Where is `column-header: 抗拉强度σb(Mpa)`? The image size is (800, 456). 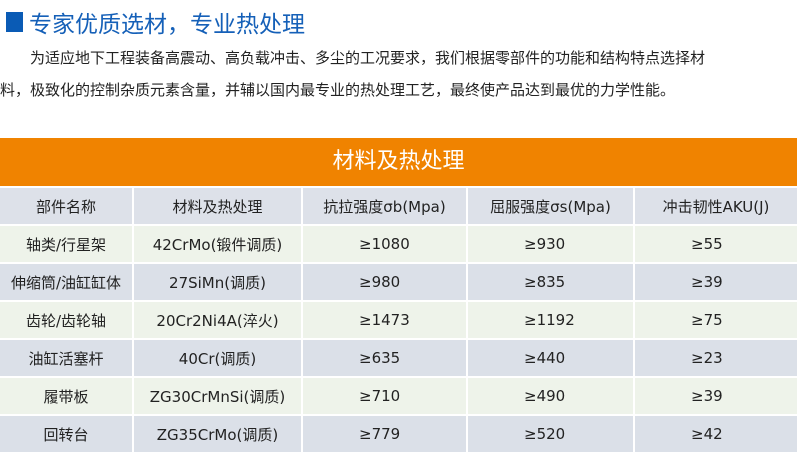
column-header: 抗拉强度σb(Mpa) is located at coordinates (385, 206).